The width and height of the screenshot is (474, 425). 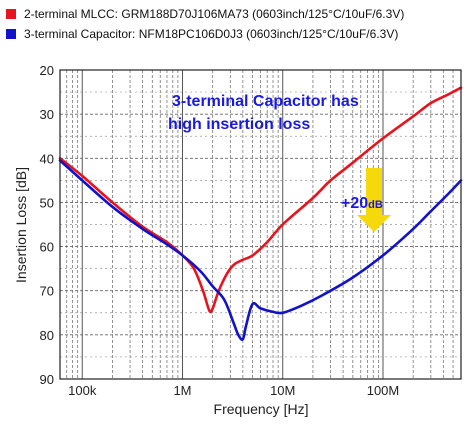 What do you see at coordinates (47, 202) in the screenshot?
I see `y-tick-label: 50` at bounding box center [47, 202].